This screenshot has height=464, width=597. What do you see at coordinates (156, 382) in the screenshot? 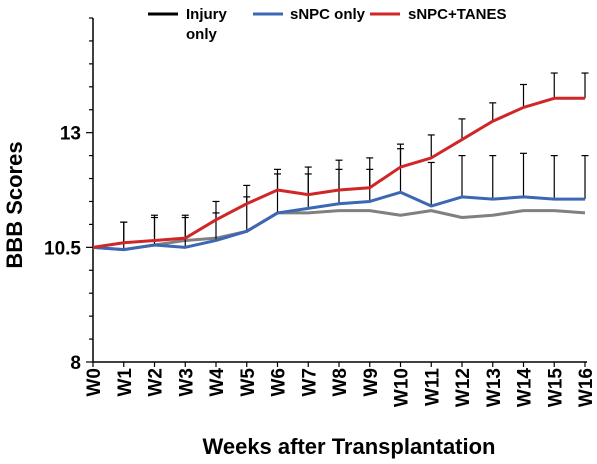
I see `x-tick-label: W2` at bounding box center [156, 382].